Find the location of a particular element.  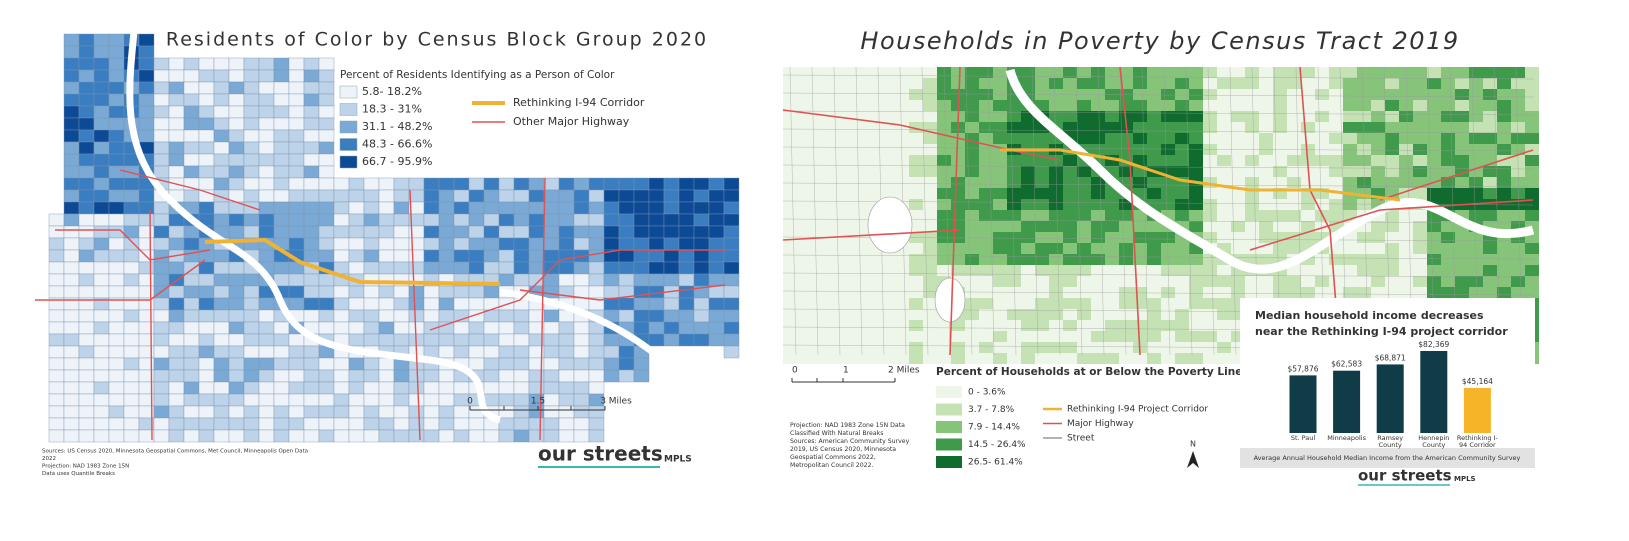

corridor is located at coordinates (352, 261).